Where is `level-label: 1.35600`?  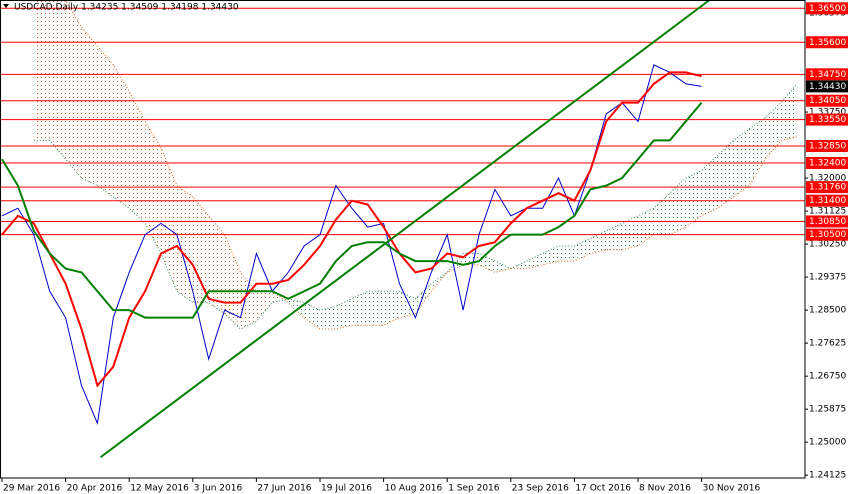
level-label: 1.35600 is located at coordinates (827, 43).